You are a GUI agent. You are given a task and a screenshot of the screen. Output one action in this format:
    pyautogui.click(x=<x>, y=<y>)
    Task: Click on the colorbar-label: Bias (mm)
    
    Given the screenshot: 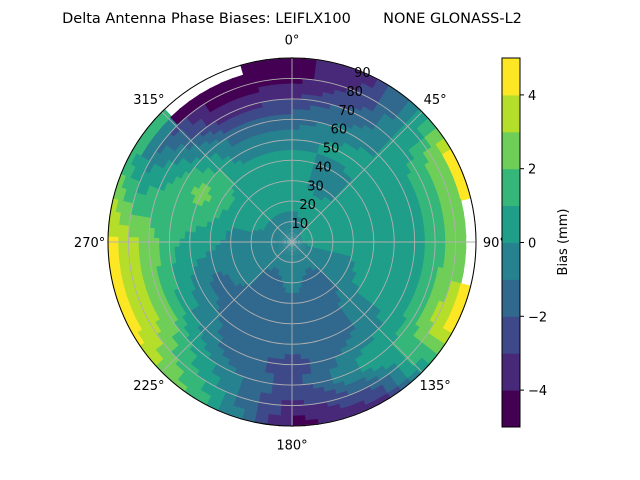 What is the action you would take?
    pyautogui.click(x=563, y=242)
    